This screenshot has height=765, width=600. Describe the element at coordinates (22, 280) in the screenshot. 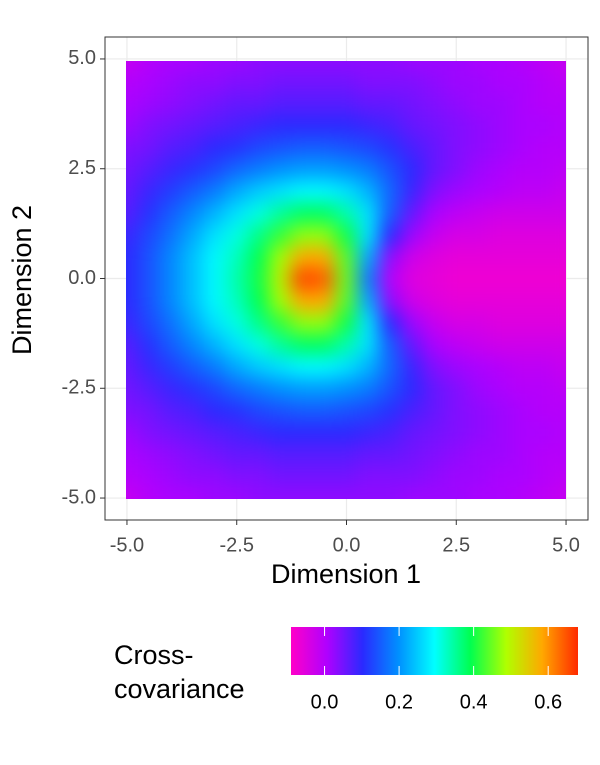

I see `y-axis-title: Dimension 2` at that location.